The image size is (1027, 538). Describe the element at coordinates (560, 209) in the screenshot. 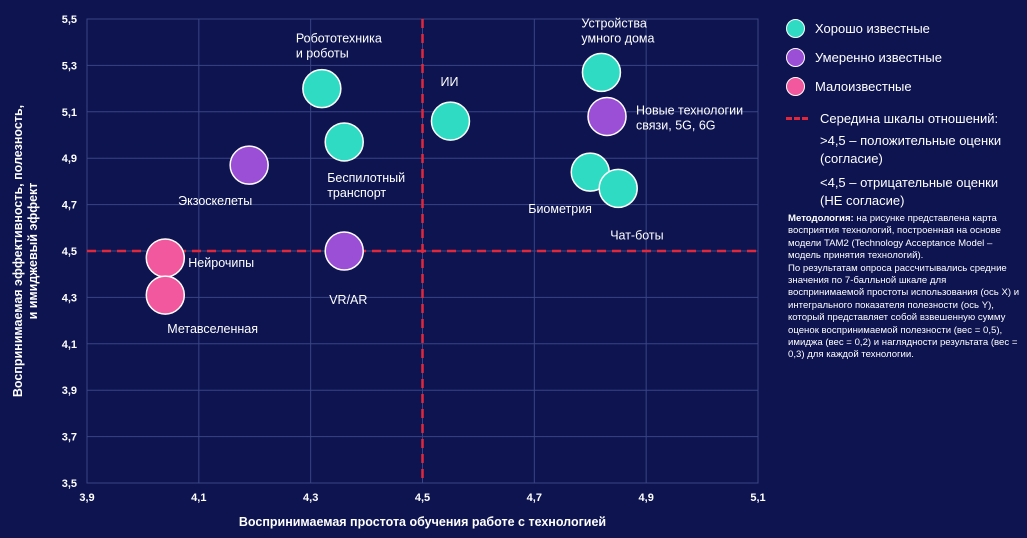

I see `data-label: Биометрия` at that location.